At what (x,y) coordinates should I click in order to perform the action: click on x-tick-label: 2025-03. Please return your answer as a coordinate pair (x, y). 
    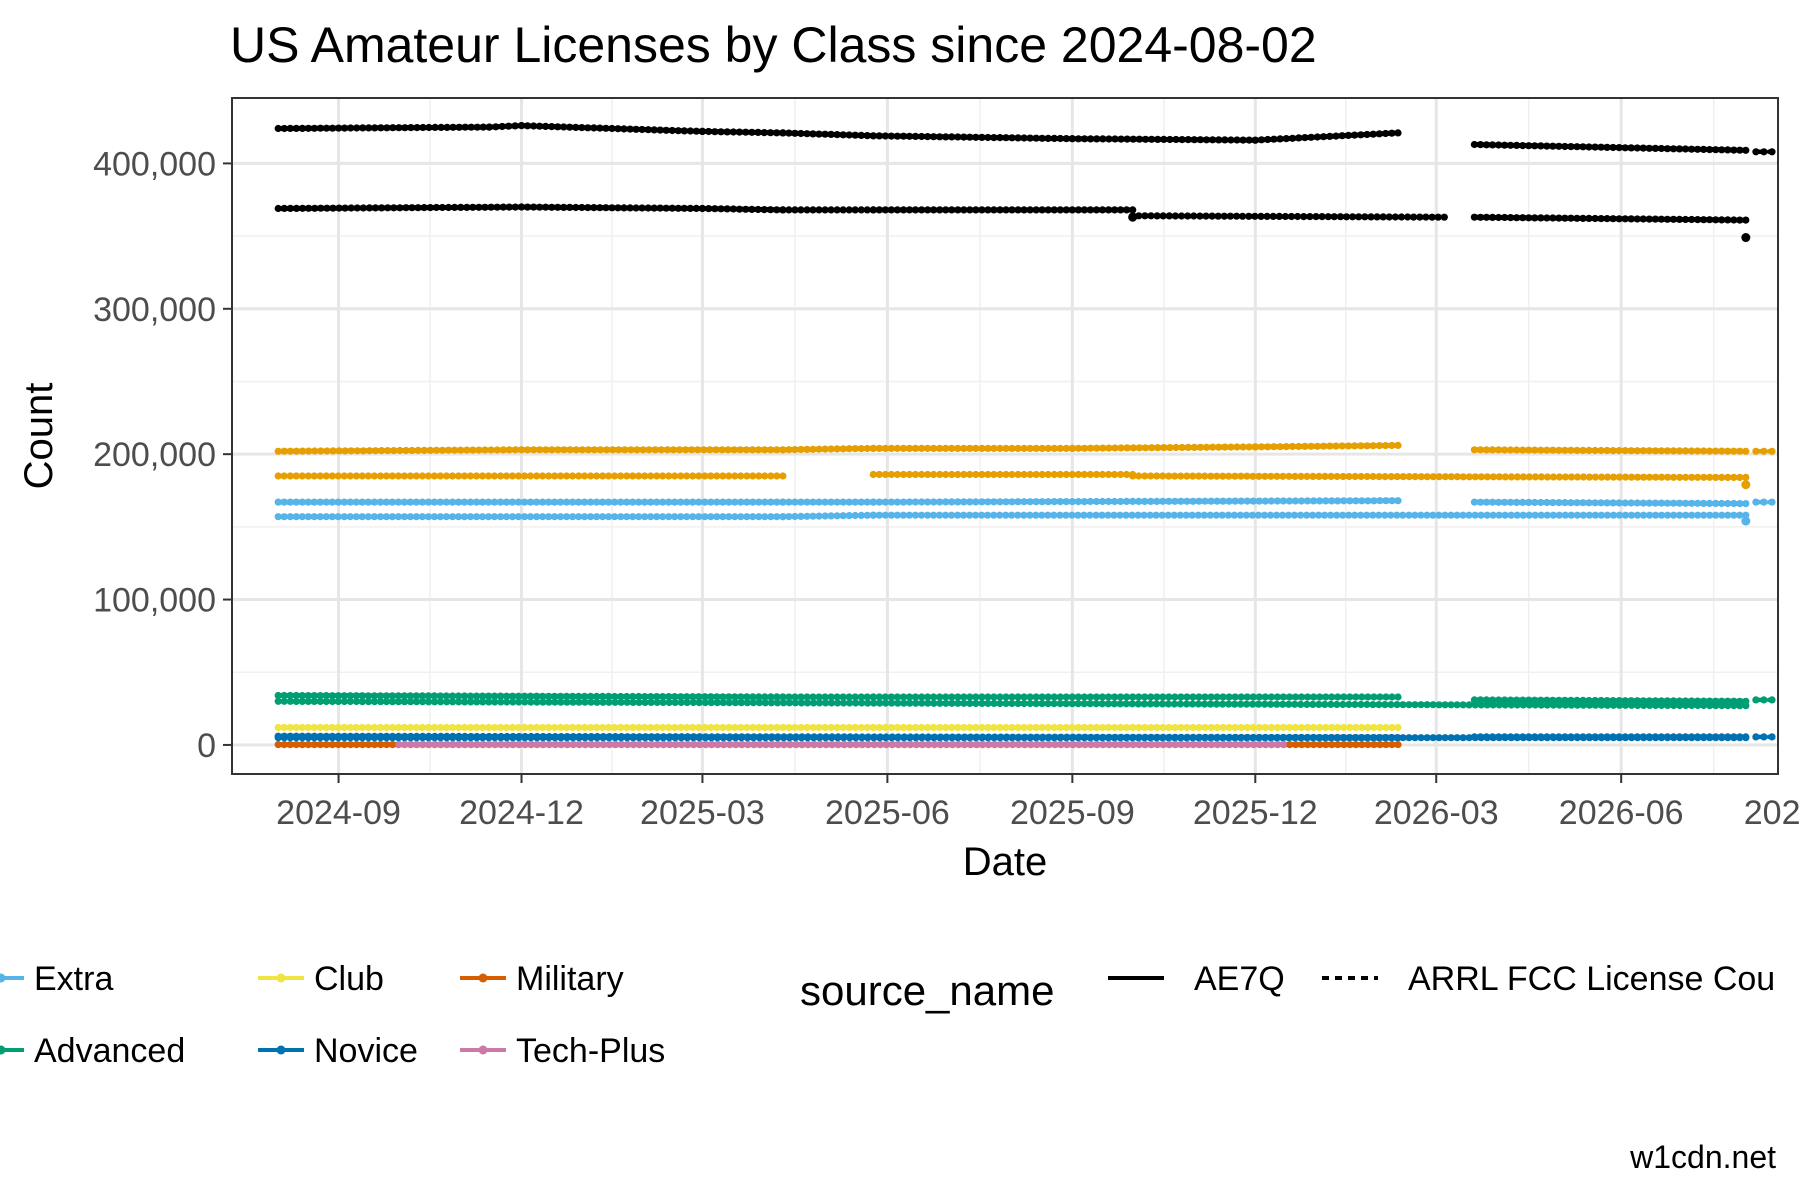
    Looking at the image, I should click on (702, 813).